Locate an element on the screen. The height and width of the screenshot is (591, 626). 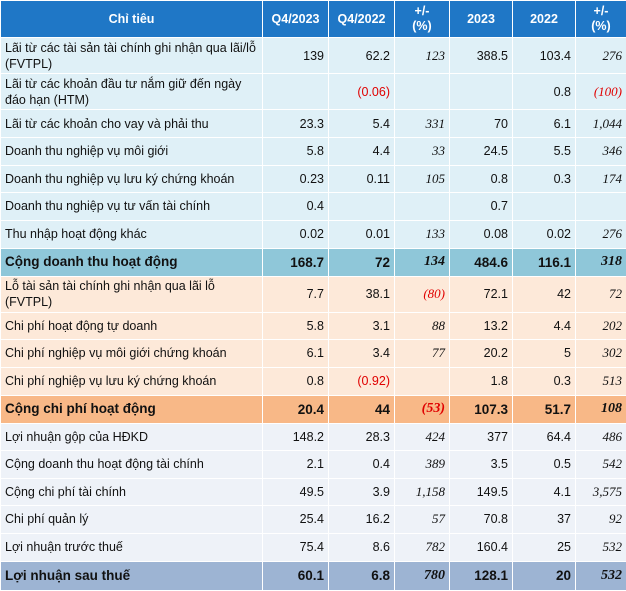
cell-2023: 72.1 is located at coordinates (481, 294).